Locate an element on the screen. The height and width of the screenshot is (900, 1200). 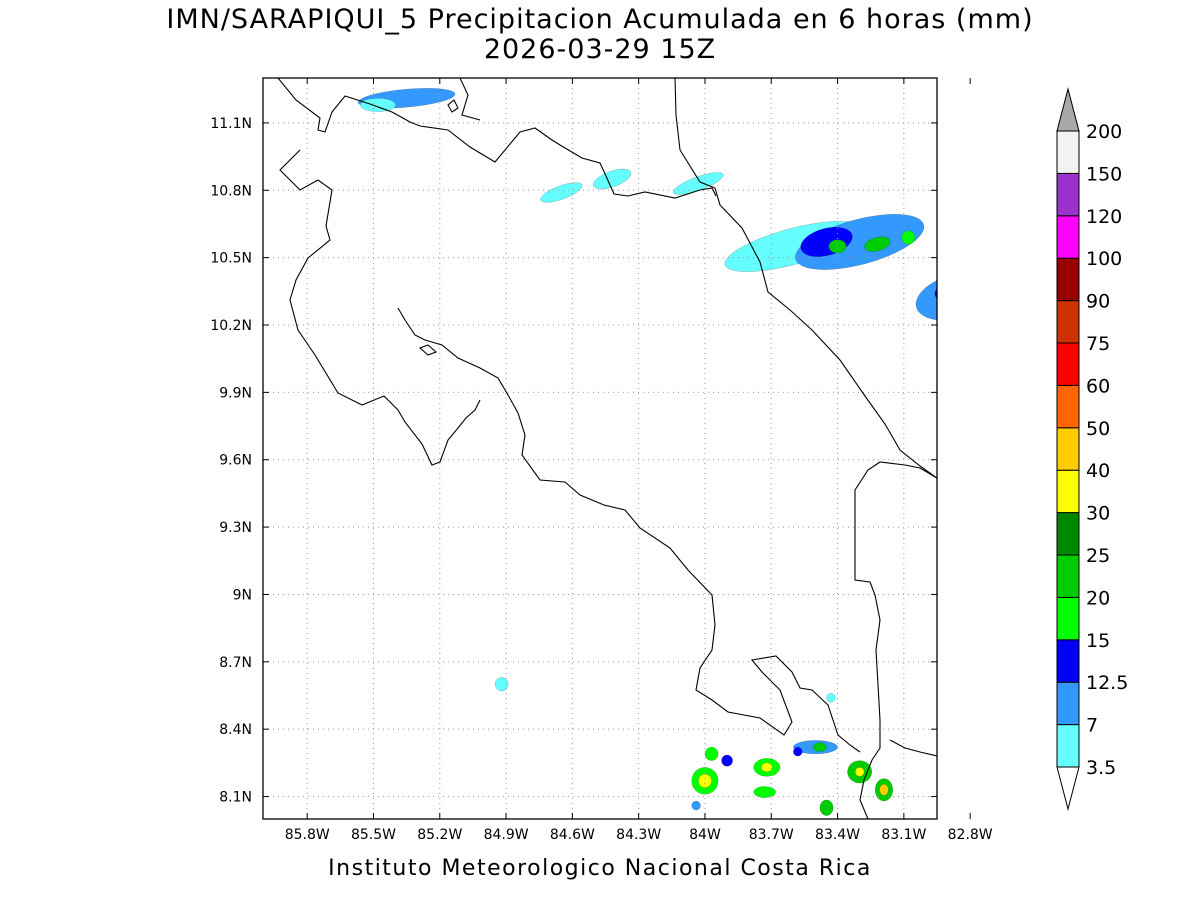
colorbar-level-label: 90 is located at coordinates (1098, 302).